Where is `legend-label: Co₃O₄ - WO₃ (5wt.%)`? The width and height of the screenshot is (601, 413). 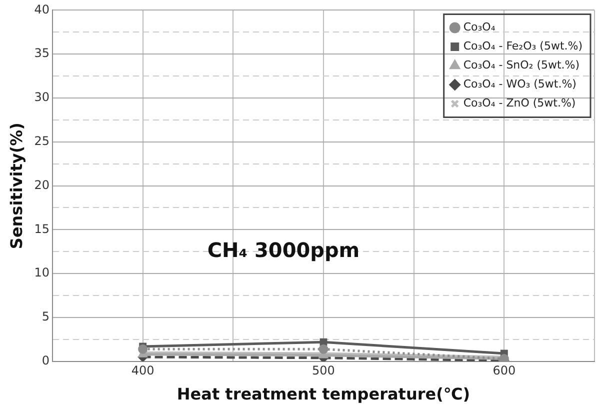
legend-label: Co₃O₄ - WO₃ (5wt.%) is located at coordinates (519, 84).